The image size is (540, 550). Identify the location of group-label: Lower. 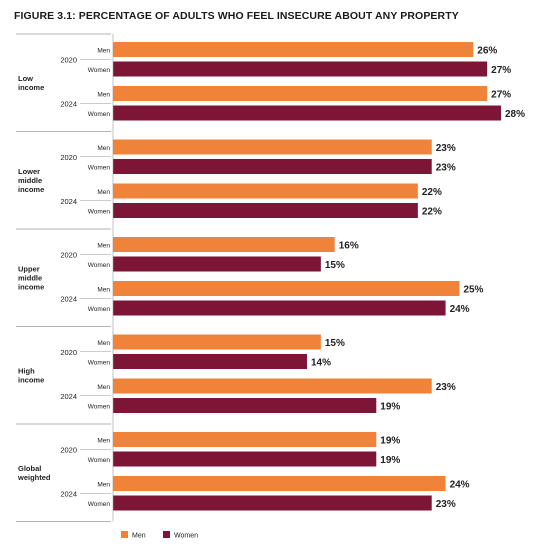
(29, 171).